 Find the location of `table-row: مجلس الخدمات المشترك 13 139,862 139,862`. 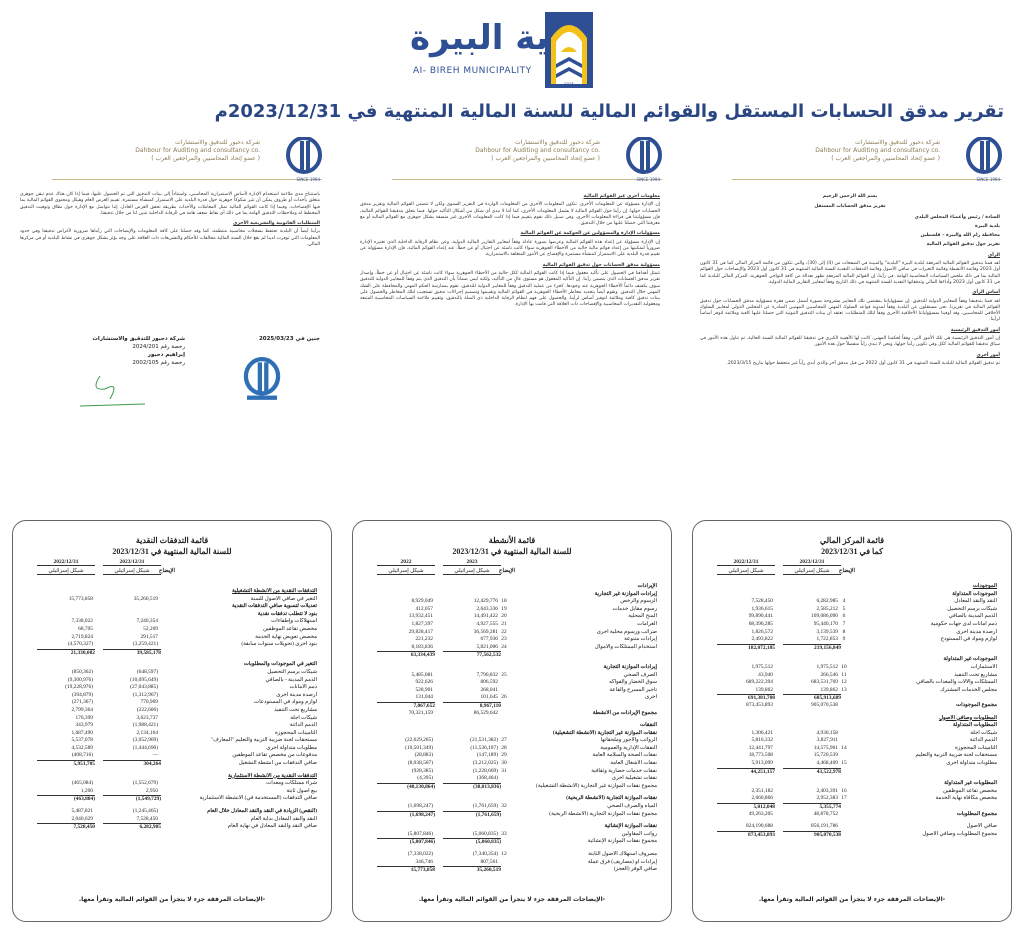

table-row: مجلس الخدمات المشترك 13 139,862 139,862 is located at coordinates (852, 691).